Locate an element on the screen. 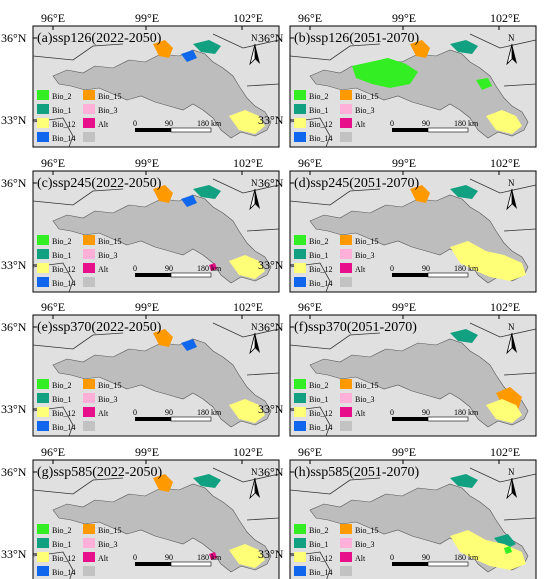 This screenshot has width=550, height=579. panel-title: (b)ssp126(2051-2070) is located at coordinates (357, 38).